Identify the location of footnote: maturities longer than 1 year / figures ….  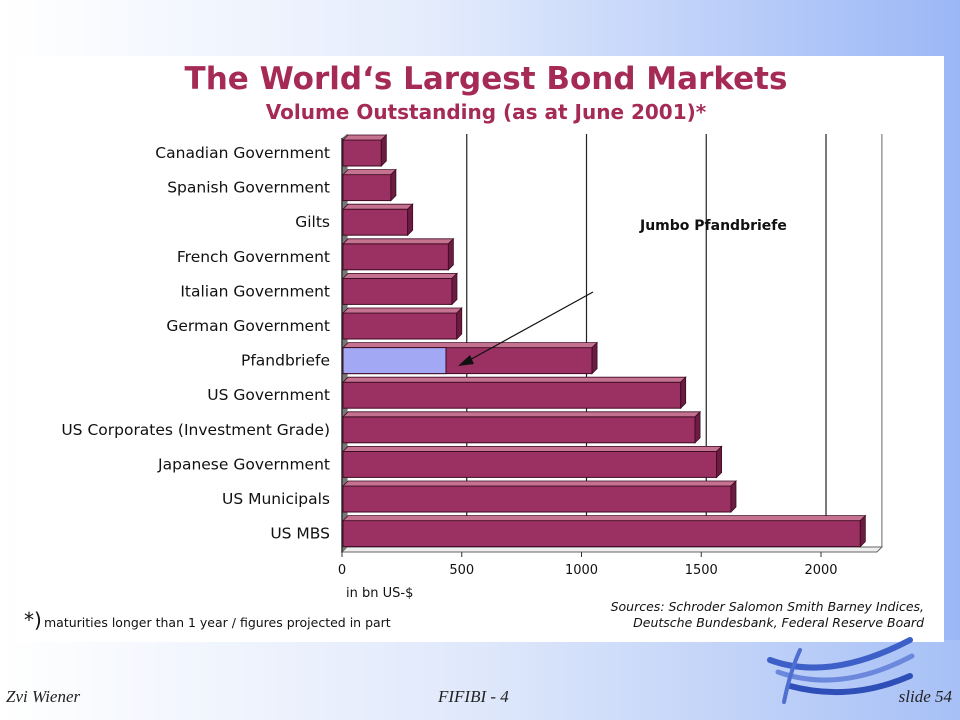
(217, 622).